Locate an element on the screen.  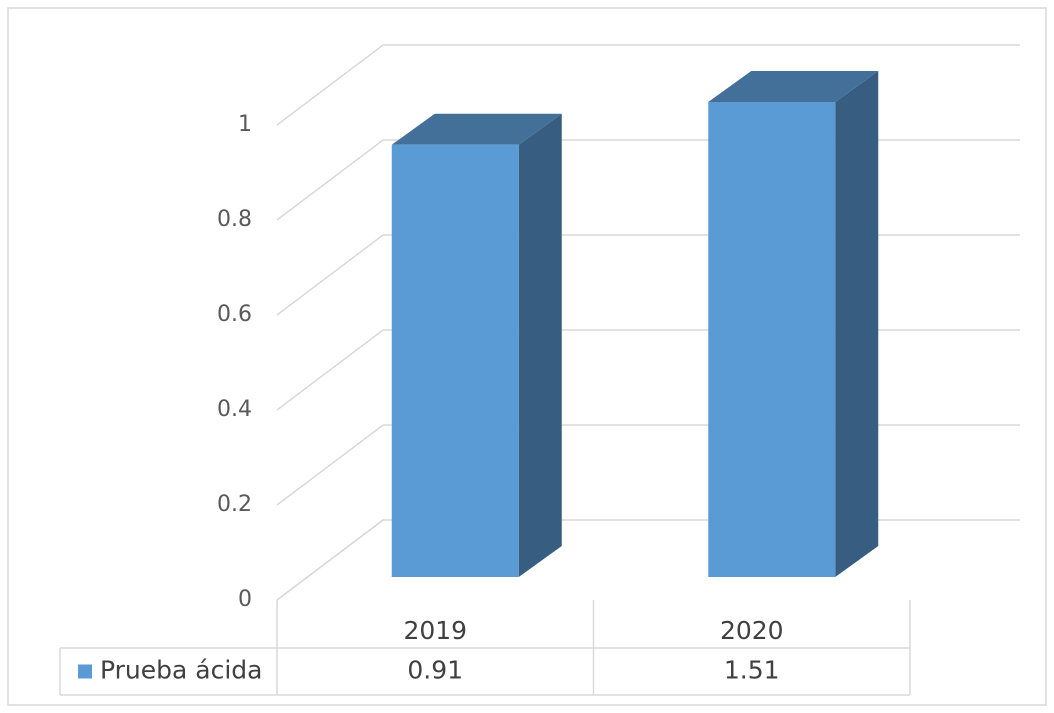
legend-key is located at coordinates (85, 671).